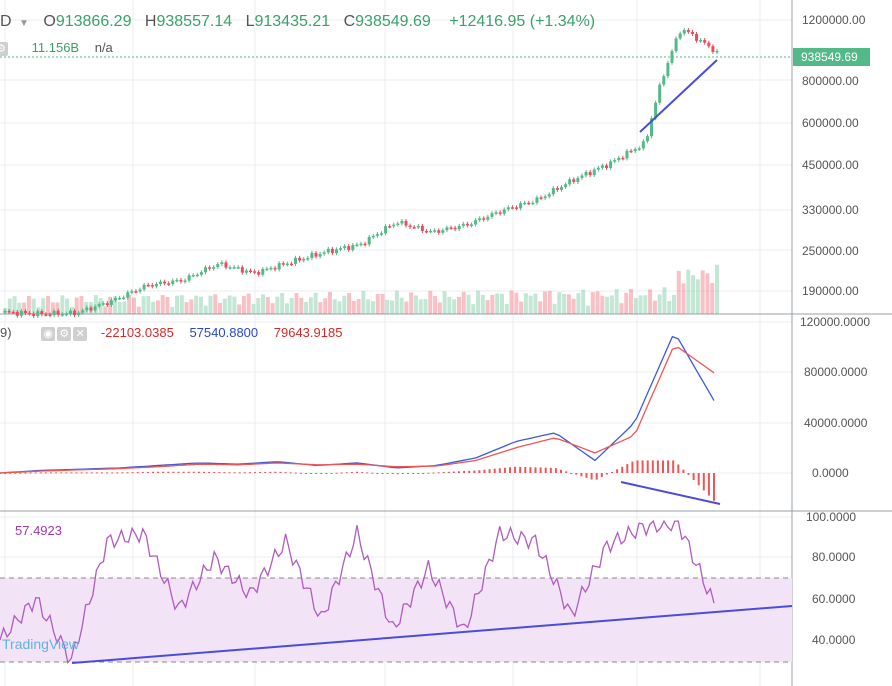 The height and width of the screenshot is (686, 892). Describe the element at coordinates (432, 634) in the screenshot. I see `rsi-trendline` at that location.